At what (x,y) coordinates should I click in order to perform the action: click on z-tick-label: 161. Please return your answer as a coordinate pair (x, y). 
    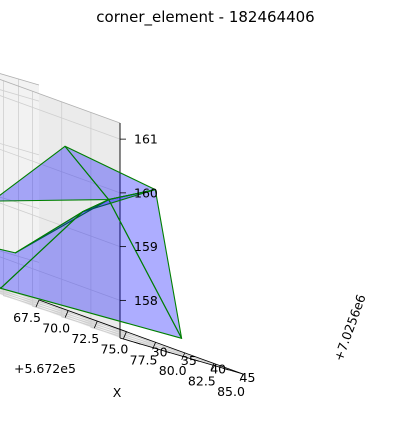
    Looking at the image, I should click on (146, 139).